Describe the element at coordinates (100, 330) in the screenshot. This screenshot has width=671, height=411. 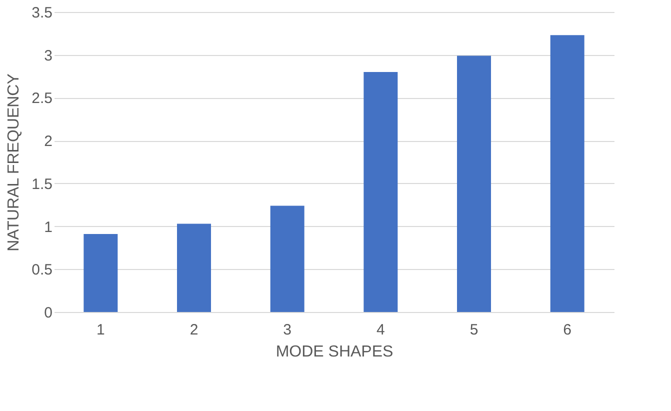
I see `x-tick-label: 1` at that location.